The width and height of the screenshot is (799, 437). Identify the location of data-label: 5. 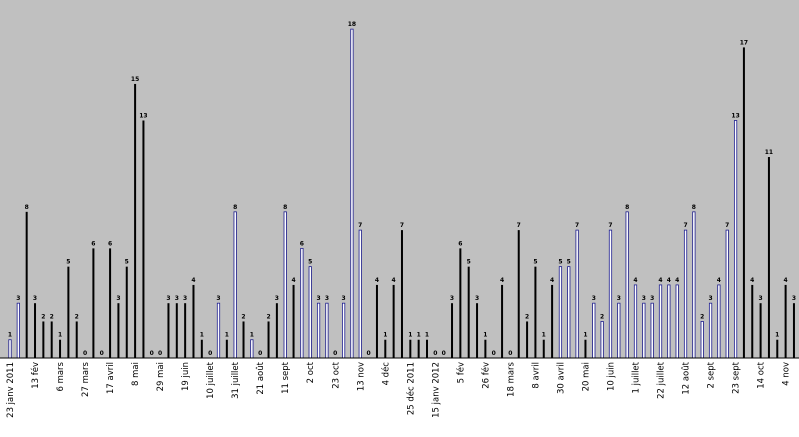
(469, 262).